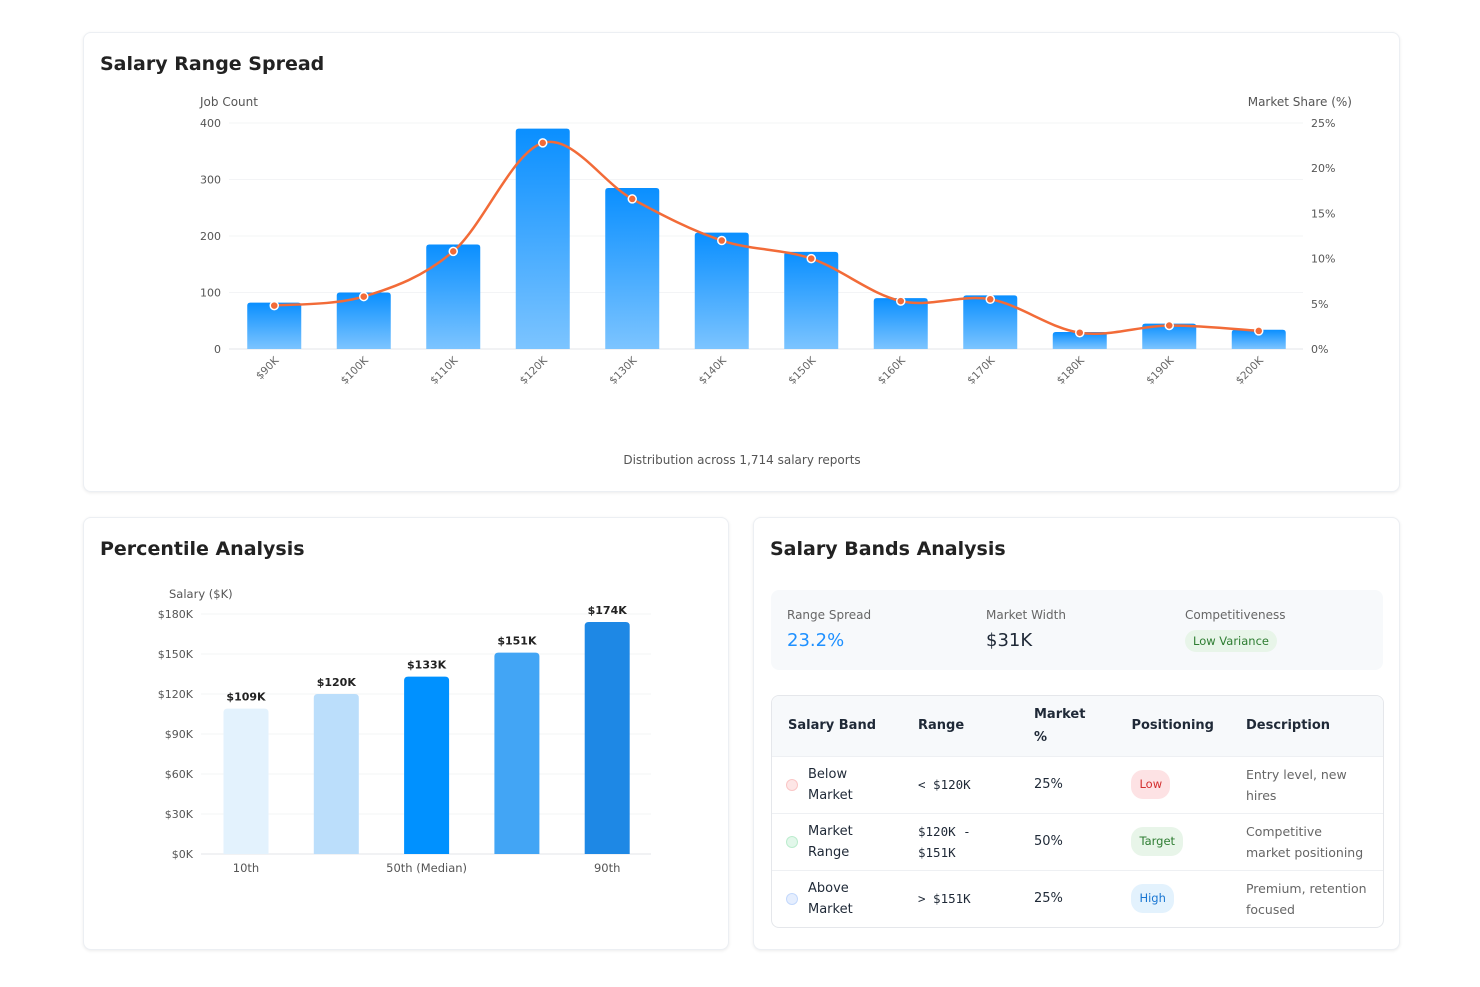 The height and width of the screenshot is (987, 1480). I want to click on x-tick-label: 10th, so click(246, 868).